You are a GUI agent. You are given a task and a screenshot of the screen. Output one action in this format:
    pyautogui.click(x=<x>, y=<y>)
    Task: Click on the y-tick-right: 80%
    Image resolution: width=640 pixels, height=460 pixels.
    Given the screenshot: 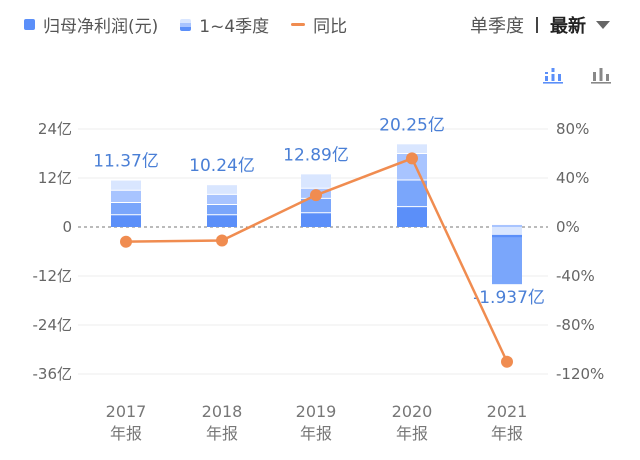 What is the action you would take?
    pyautogui.click(x=572, y=129)
    